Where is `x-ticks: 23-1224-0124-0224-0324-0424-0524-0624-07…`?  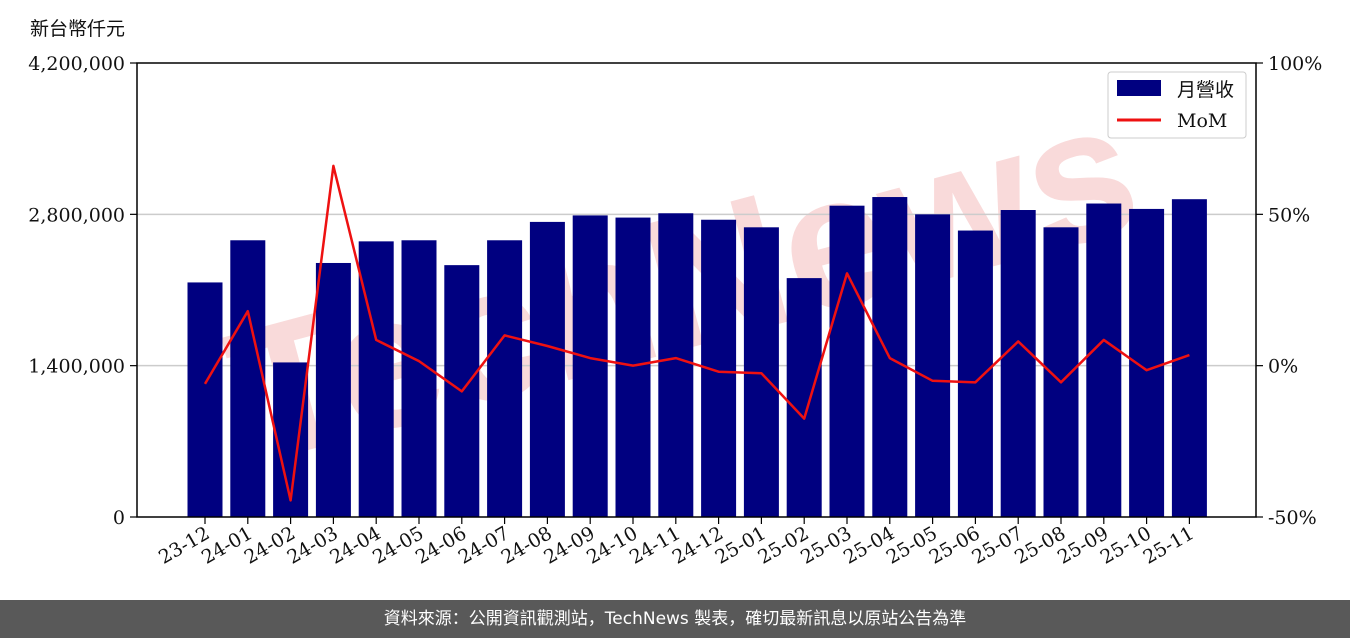 x-ticks: 23-1224-0124-0224-0324-0424-0524-0624-07… is located at coordinates (676, 543).